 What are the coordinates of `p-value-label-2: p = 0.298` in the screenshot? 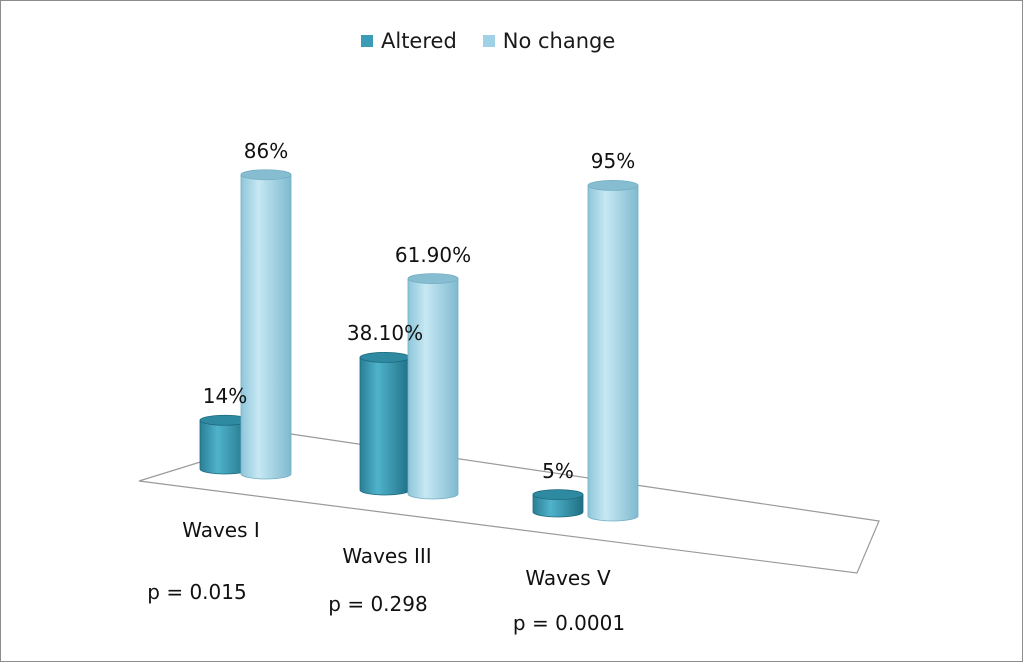 It's located at (378, 604).